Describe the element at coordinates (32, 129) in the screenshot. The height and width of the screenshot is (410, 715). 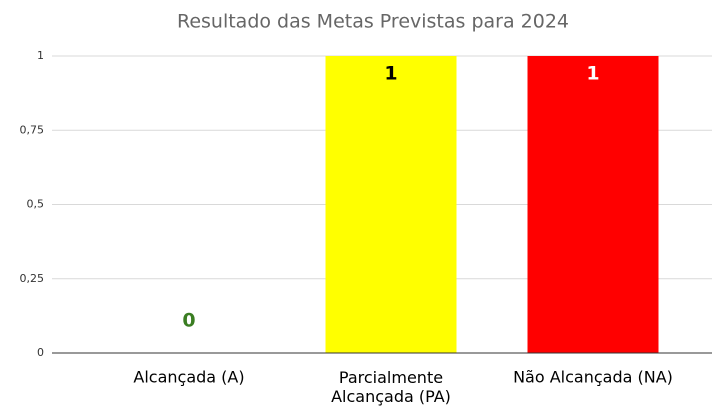
I see `y-tick-label: 0,75` at that location.